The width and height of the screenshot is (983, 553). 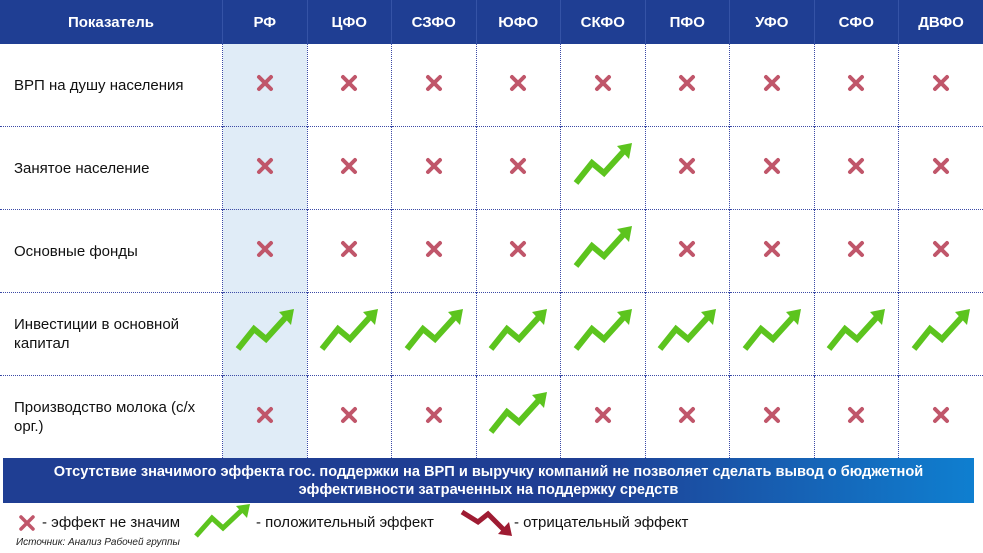 What do you see at coordinates (518, 22) in the screenshot?
I see `col-header-yufo: ЮФО` at bounding box center [518, 22].